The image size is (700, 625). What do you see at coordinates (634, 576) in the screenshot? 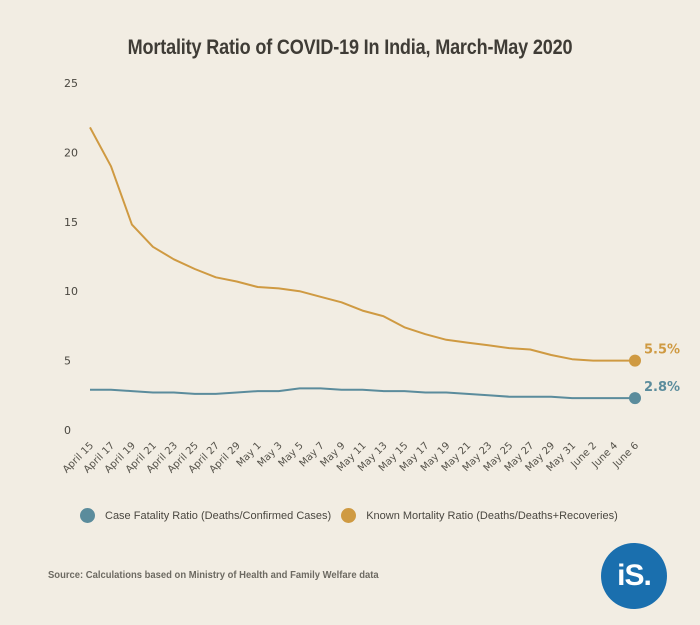
I see `indiaspend-logo: iS.` at bounding box center [634, 576].